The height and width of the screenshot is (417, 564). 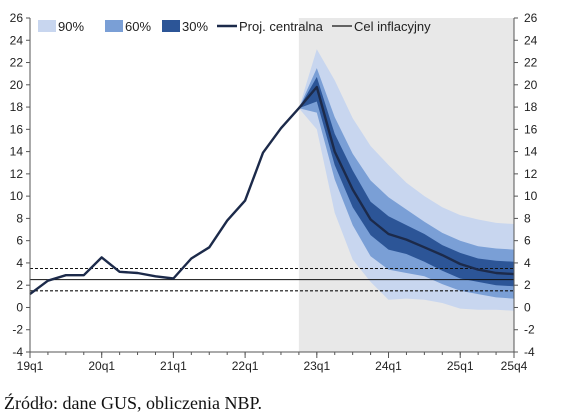 What do you see at coordinates (245, 366) in the screenshot?
I see `x-tick-label: 22q1` at bounding box center [245, 366].